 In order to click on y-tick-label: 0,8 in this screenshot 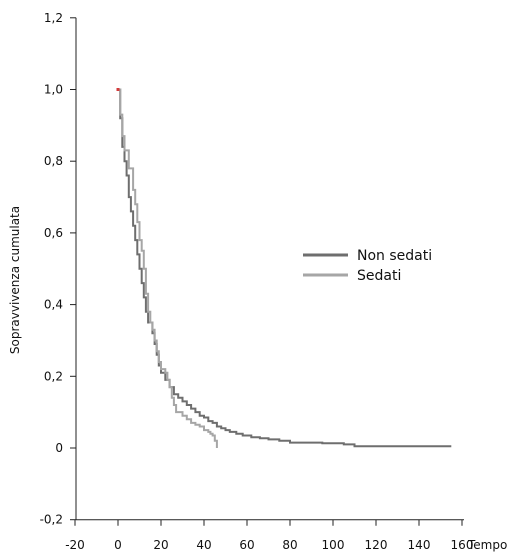, I will do `click(53, 161)`.